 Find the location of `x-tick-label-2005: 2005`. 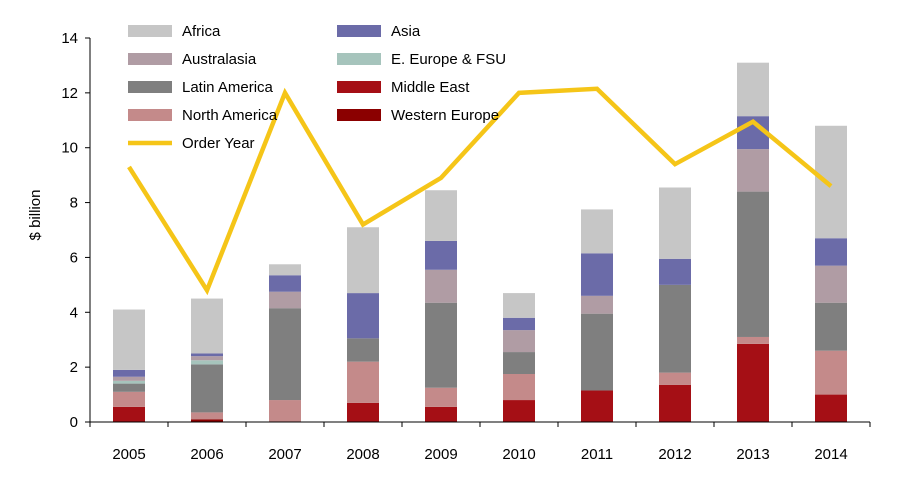

x-tick-label-2005: 2005 is located at coordinates (128, 454).